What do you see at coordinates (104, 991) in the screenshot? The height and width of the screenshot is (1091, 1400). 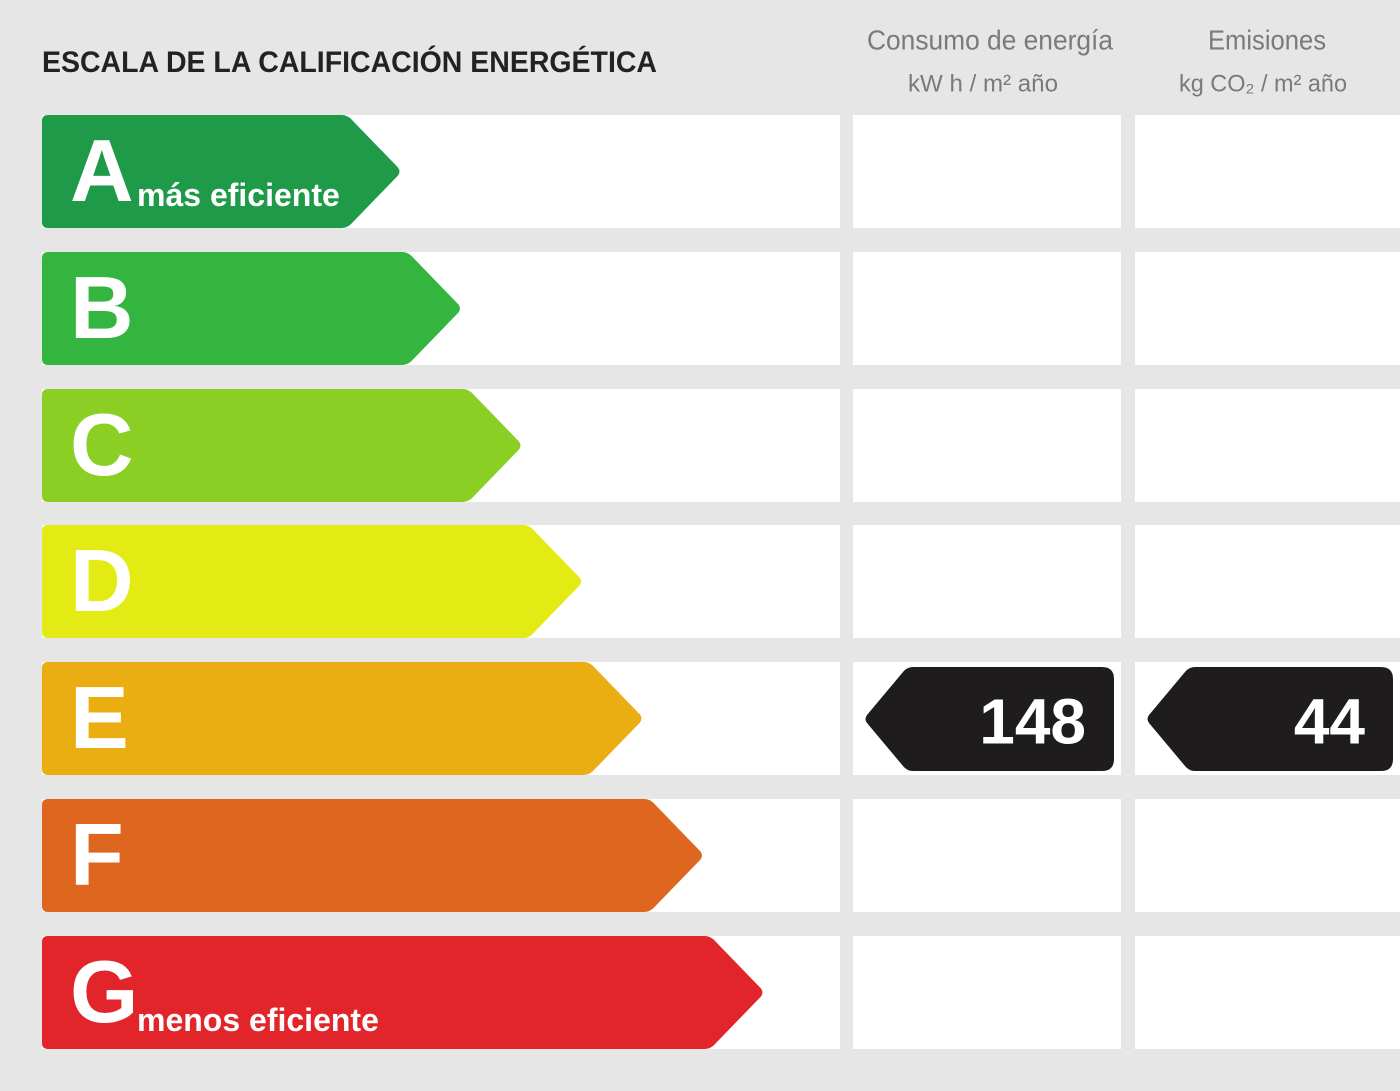 I see `rating-letter: G` at bounding box center [104, 991].